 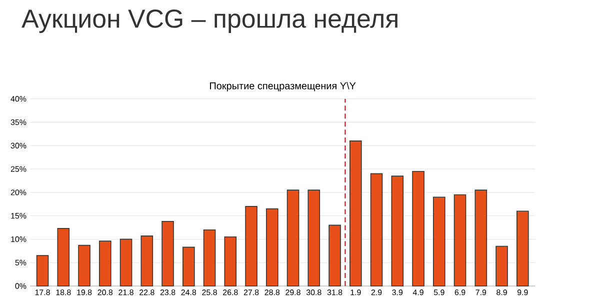 I want to click on chart-subtitle: Покрытие спецразмещения Y\Y, so click(x=283, y=87).